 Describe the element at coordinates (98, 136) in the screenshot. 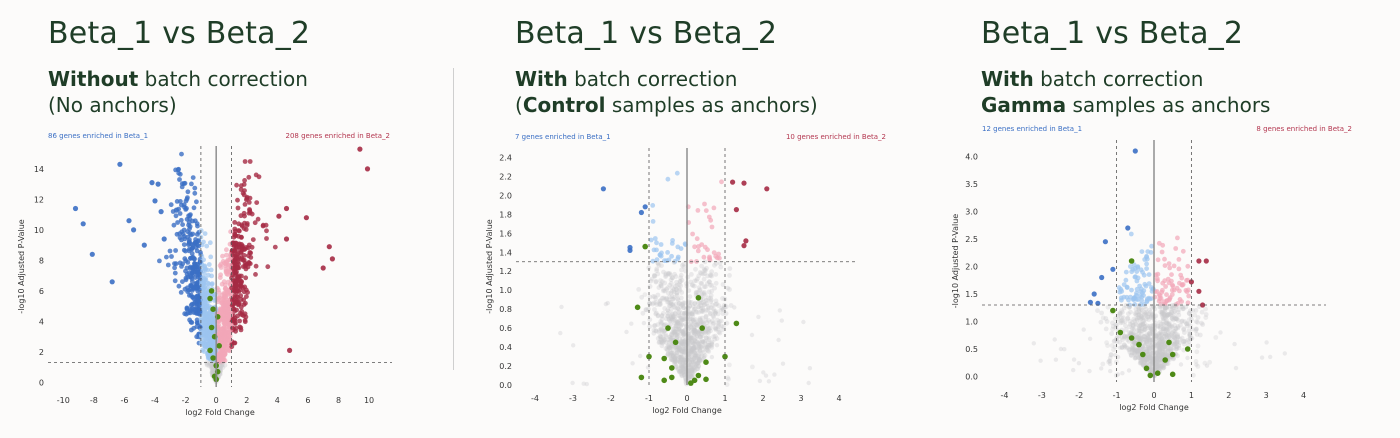

I see `enriched-left-label: 86 genes enriched in Beta_1` at that location.